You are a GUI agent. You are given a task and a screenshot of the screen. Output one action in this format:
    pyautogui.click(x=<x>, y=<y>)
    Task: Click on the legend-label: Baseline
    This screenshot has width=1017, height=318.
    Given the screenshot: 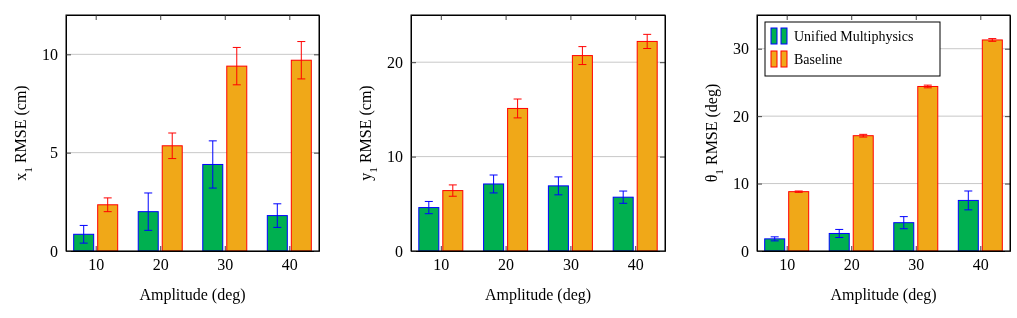 What is the action you would take?
    pyautogui.click(x=818, y=59)
    